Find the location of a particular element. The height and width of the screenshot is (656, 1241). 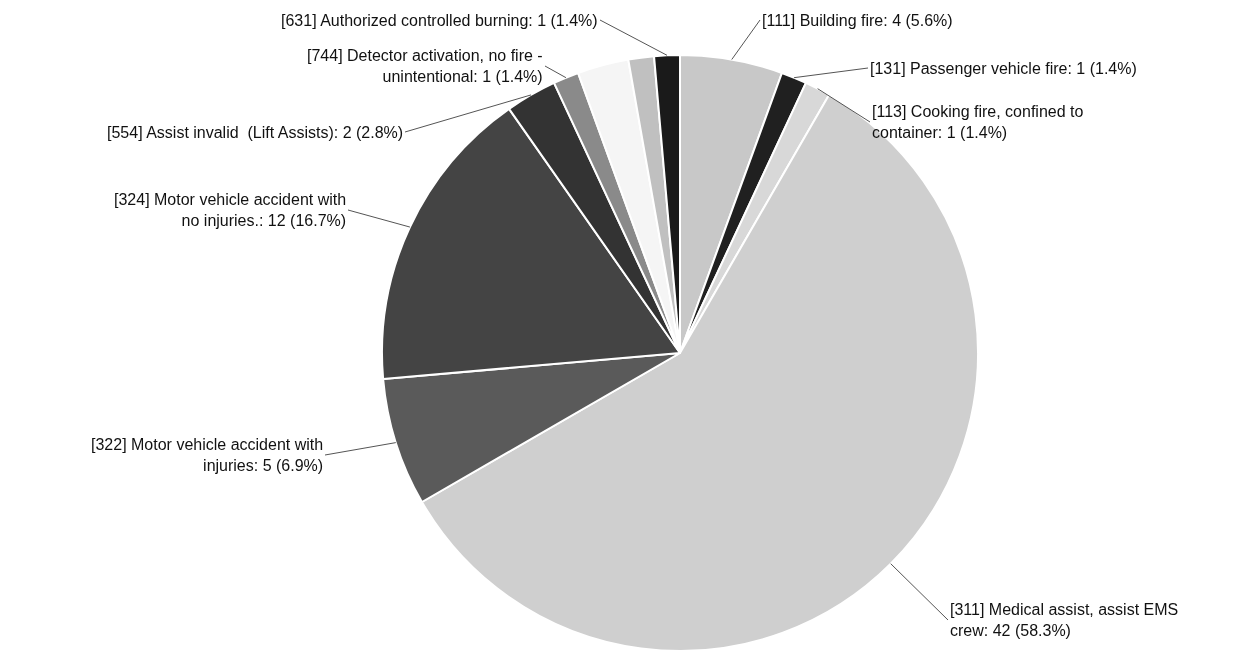

slice-label: [324] Motor vehicle accident with no injuries.: 12 (16.7%) is located at coordinates (230, 210).